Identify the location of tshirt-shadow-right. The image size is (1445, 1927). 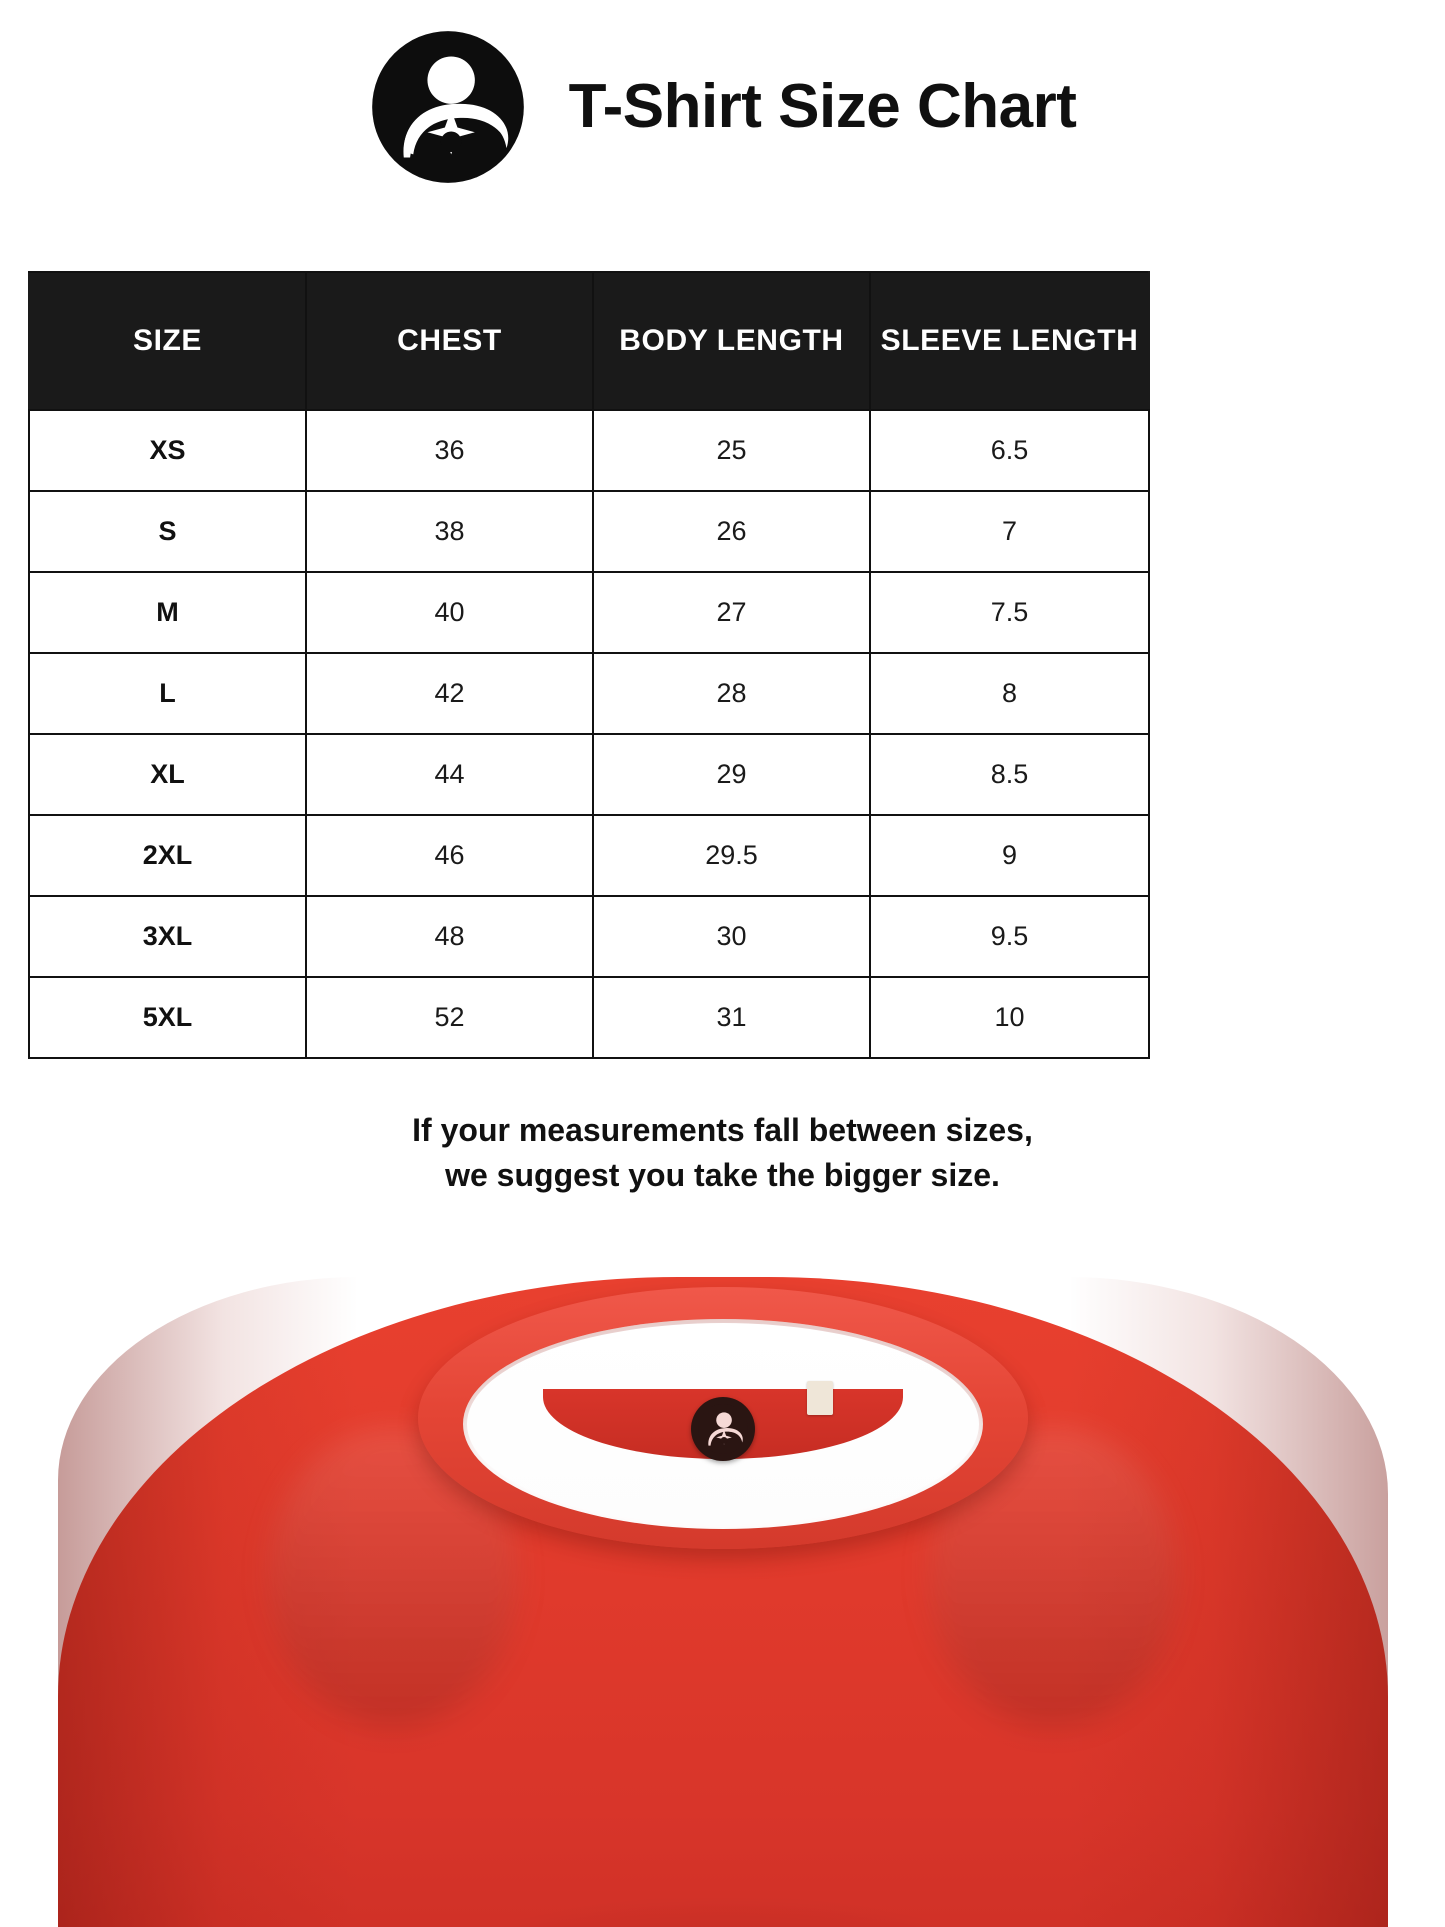
(1227, 1602).